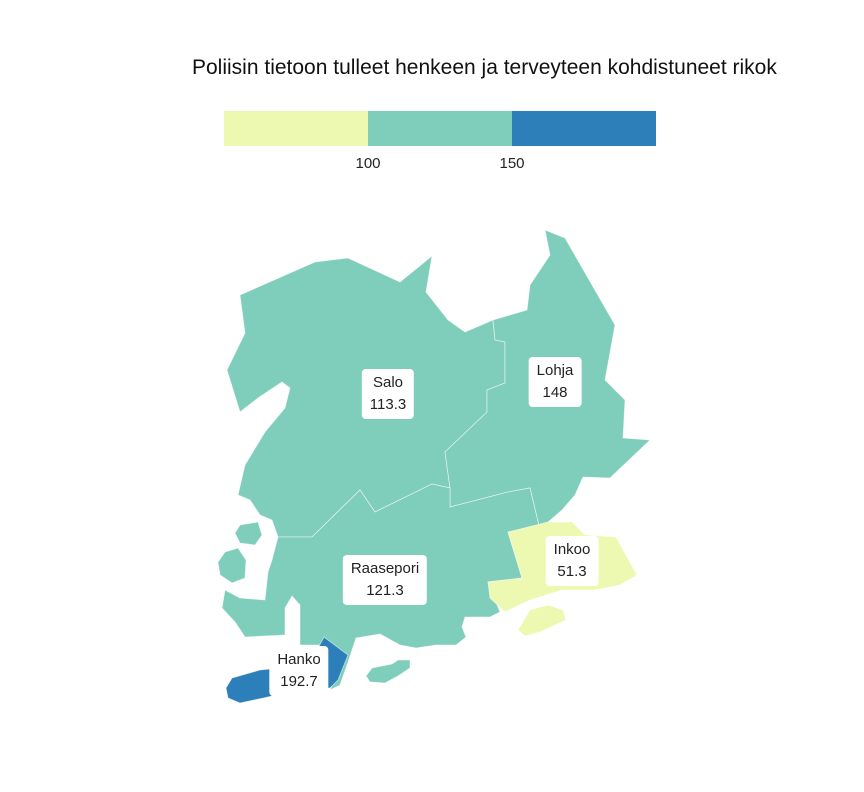 This screenshot has height=792, width=864. I want to click on legend-bin-high, so click(584, 128).